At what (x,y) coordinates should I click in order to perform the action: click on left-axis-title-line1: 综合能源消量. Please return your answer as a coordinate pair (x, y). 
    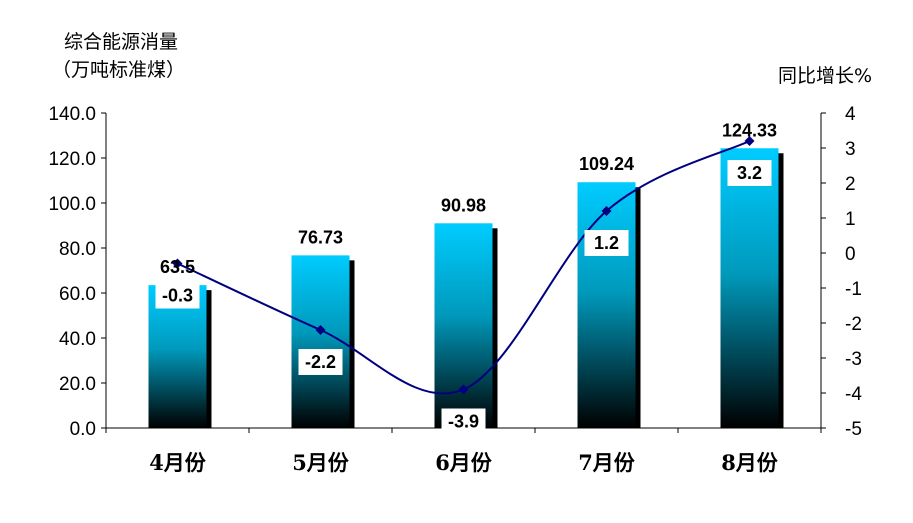
    Looking at the image, I should click on (121, 42).